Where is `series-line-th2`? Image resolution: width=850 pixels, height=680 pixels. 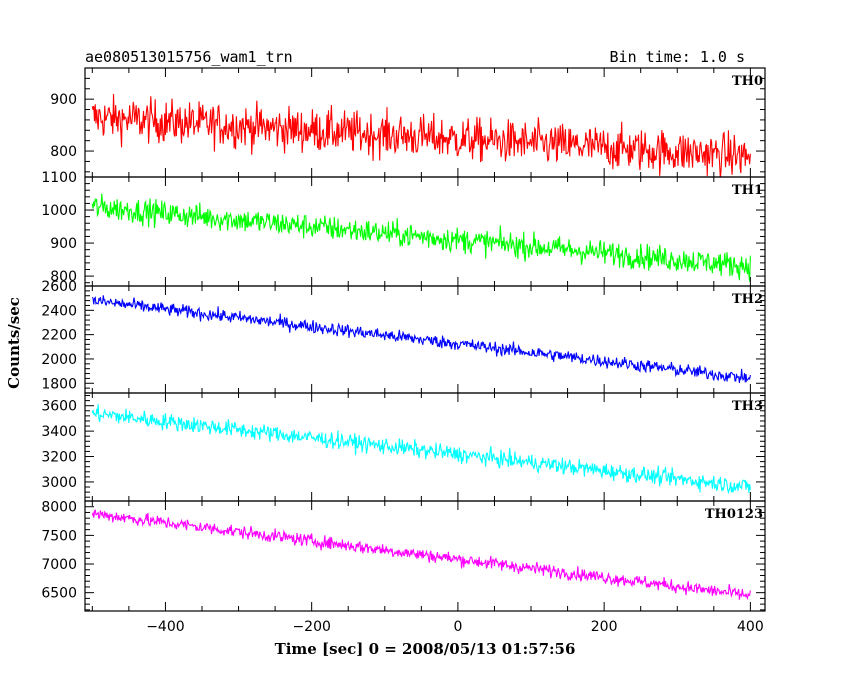
series-line-th2 is located at coordinates (421, 339).